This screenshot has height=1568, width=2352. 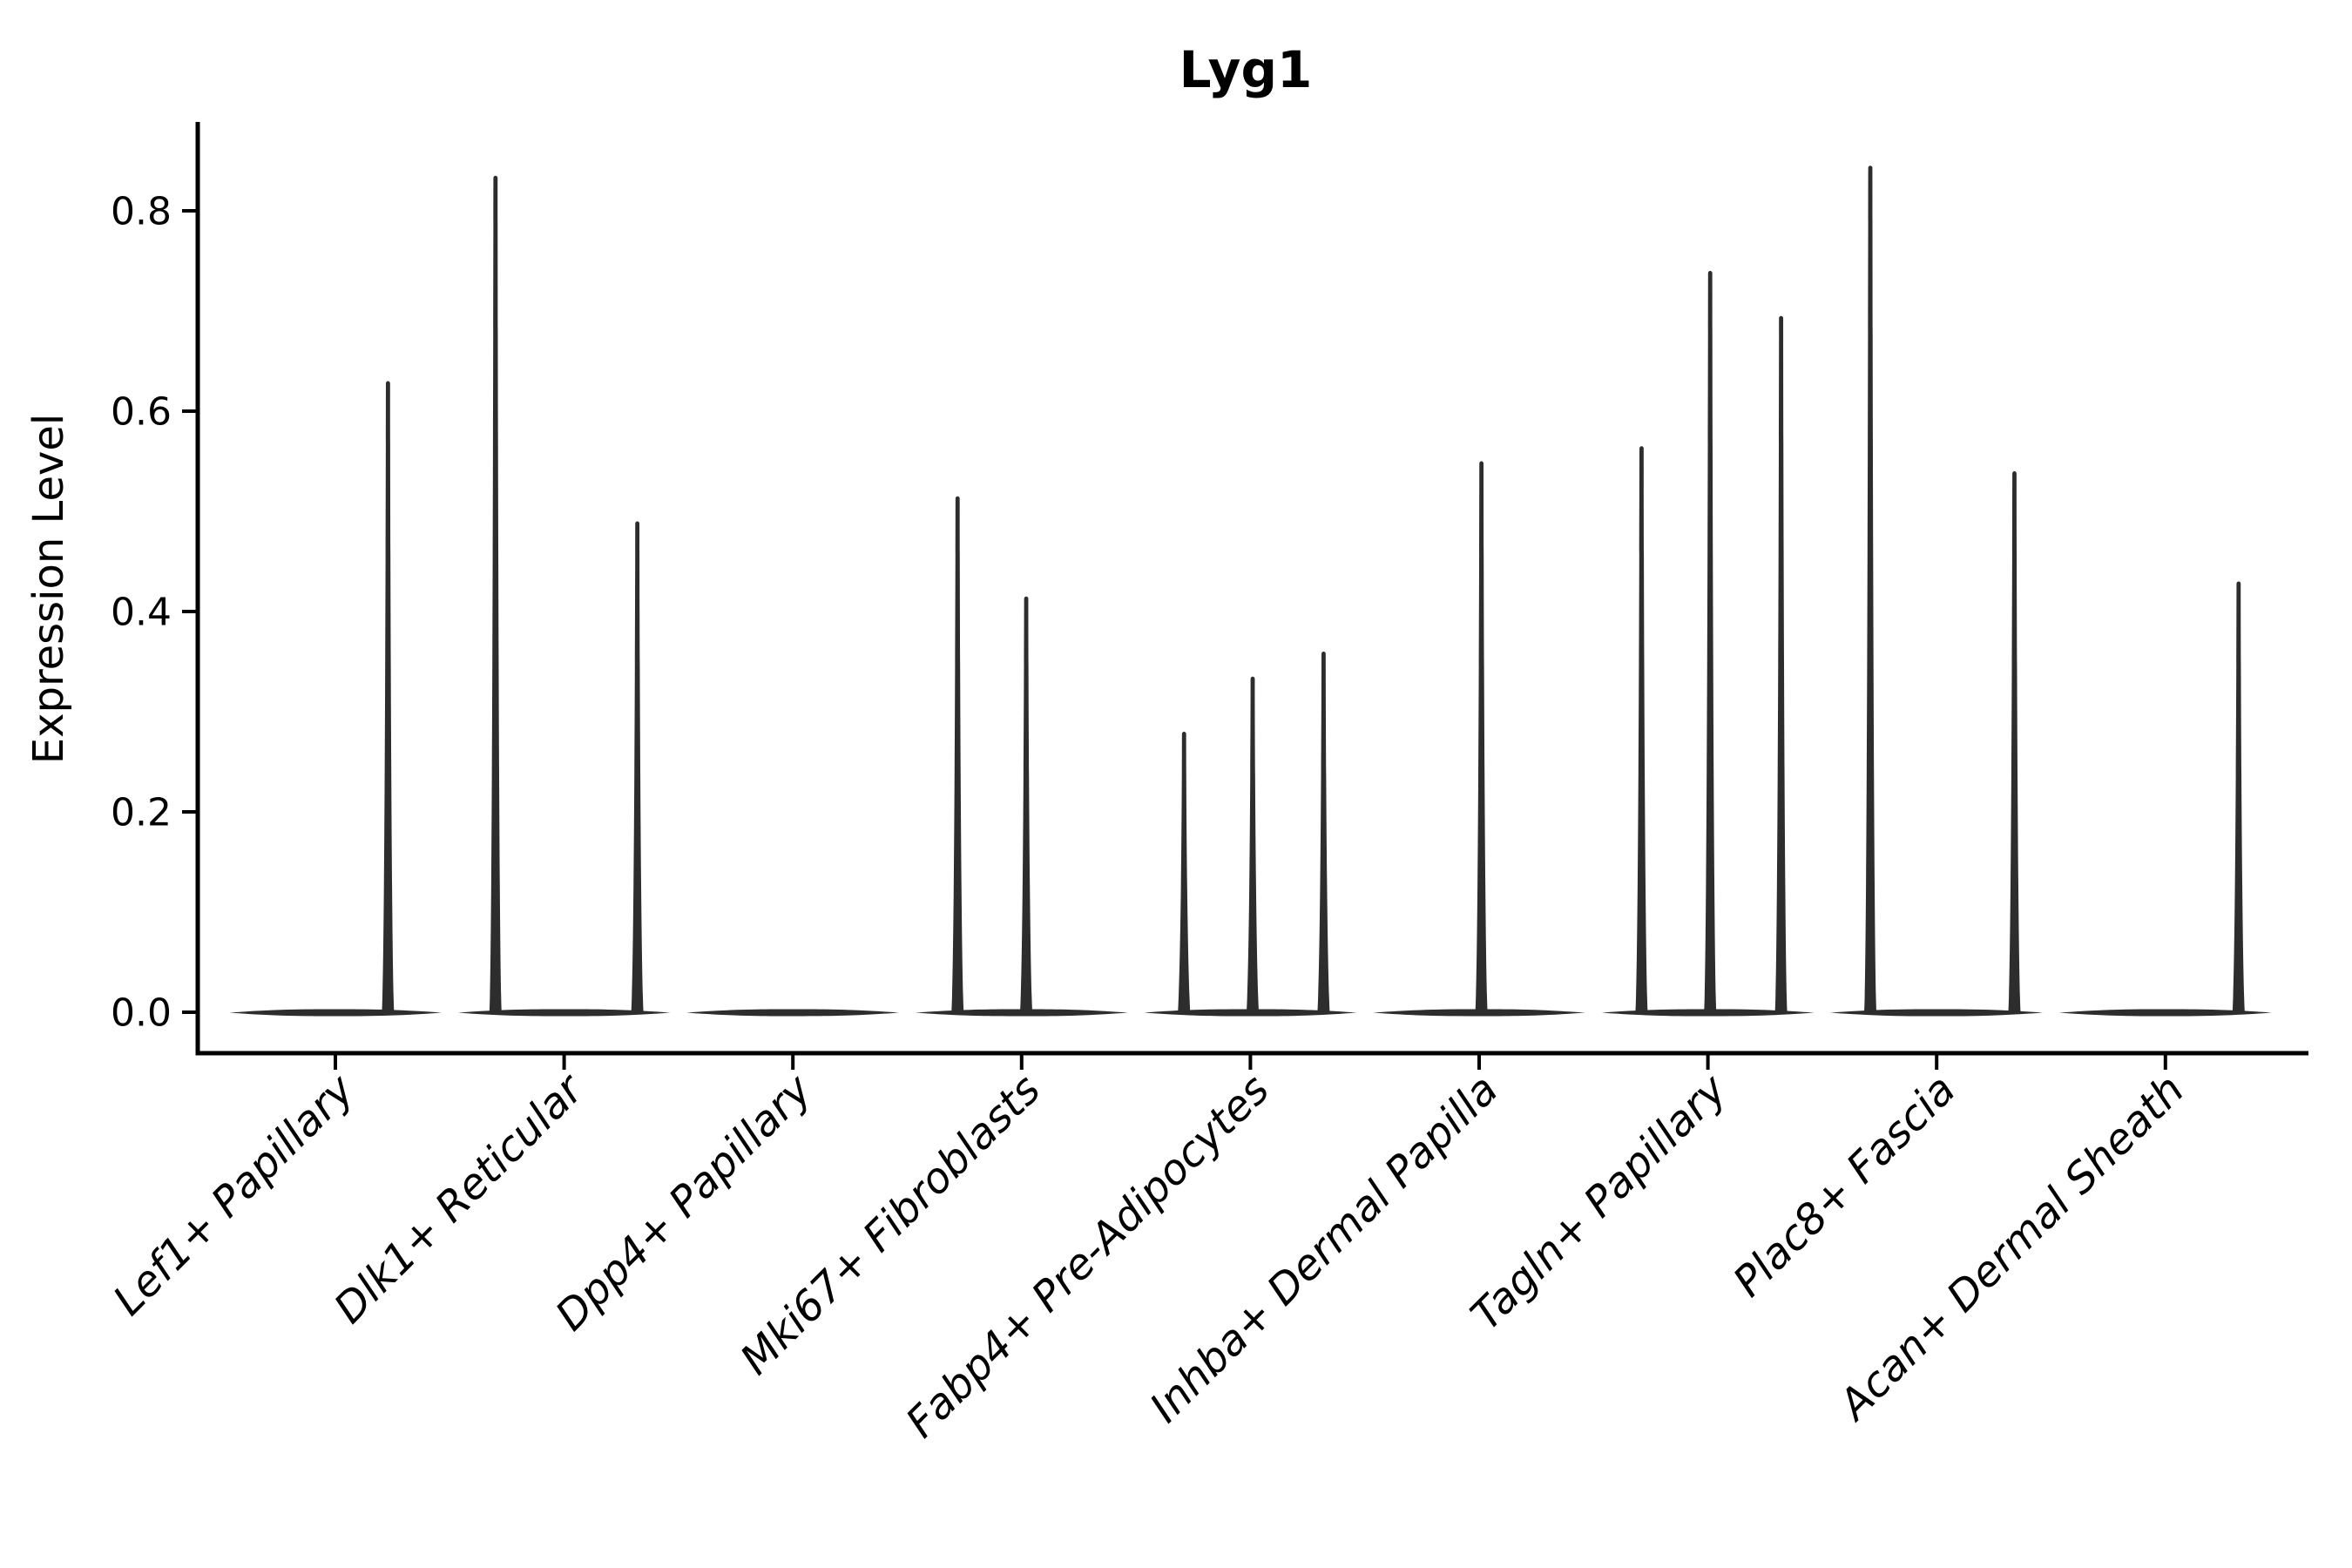 What do you see at coordinates (234, 1194) in the screenshot?
I see `x-tick-label: Lef1+ Papillary` at bounding box center [234, 1194].